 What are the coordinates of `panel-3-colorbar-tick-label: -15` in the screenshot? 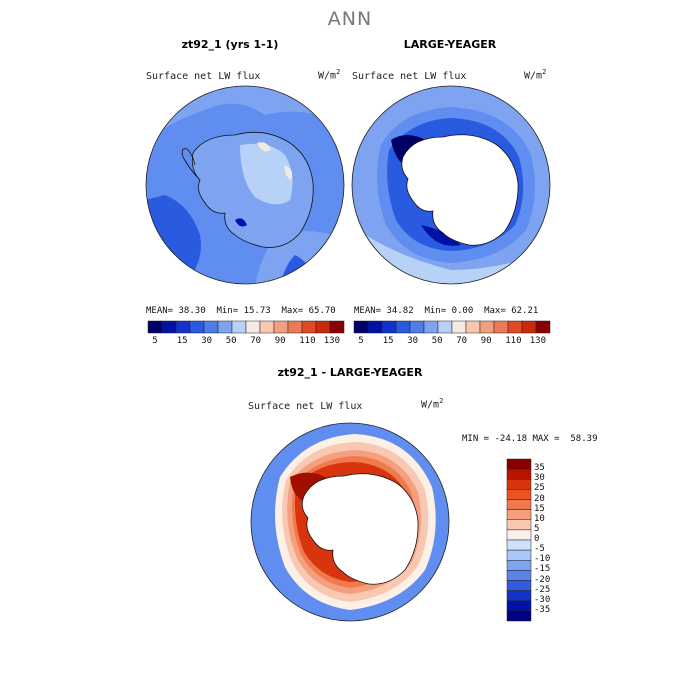 It's located at (542, 569).